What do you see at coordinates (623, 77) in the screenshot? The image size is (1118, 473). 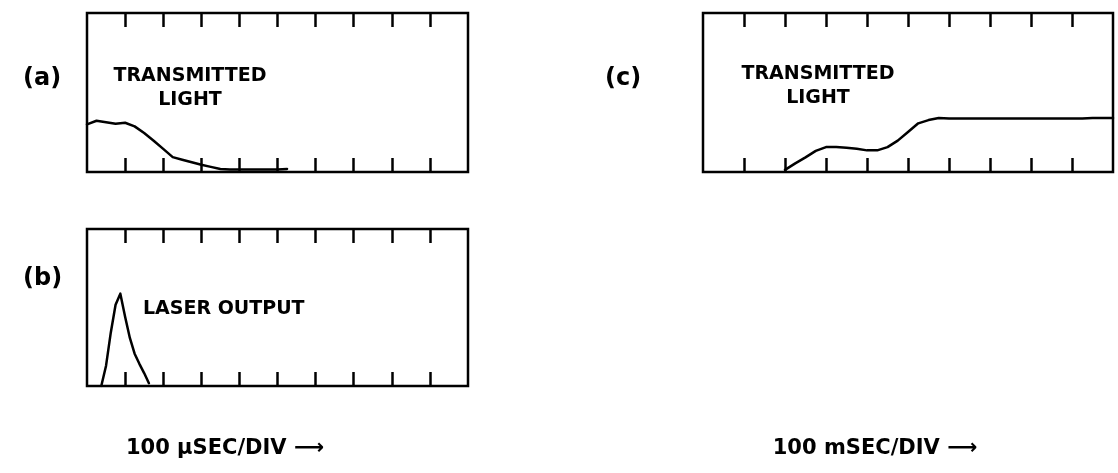 I see `chart-title: (c)` at bounding box center [623, 77].